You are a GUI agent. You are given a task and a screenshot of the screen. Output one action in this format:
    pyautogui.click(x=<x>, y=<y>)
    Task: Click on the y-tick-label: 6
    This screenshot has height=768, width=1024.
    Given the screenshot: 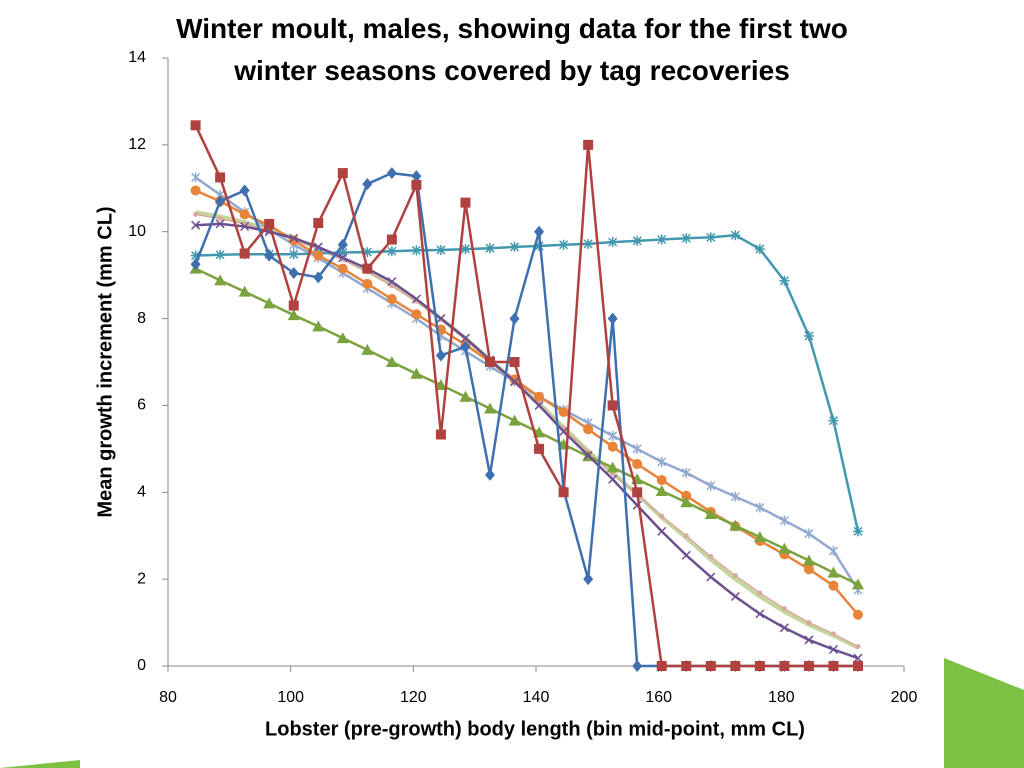 What is the action you would take?
    pyautogui.click(x=141, y=405)
    